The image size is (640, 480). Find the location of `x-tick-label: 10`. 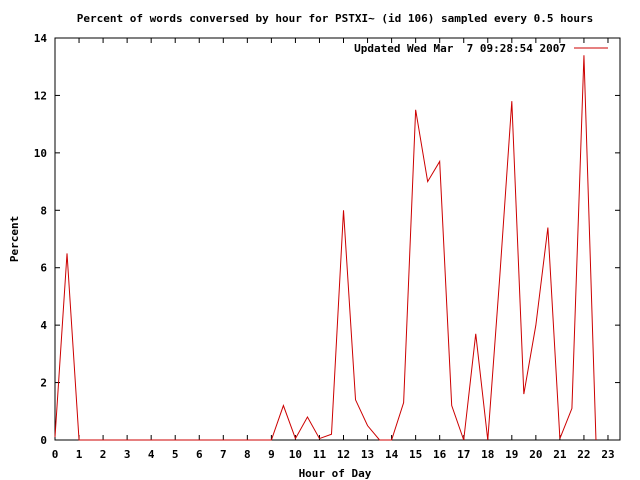

x-tick-label: 10 is located at coordinates (295, 454).